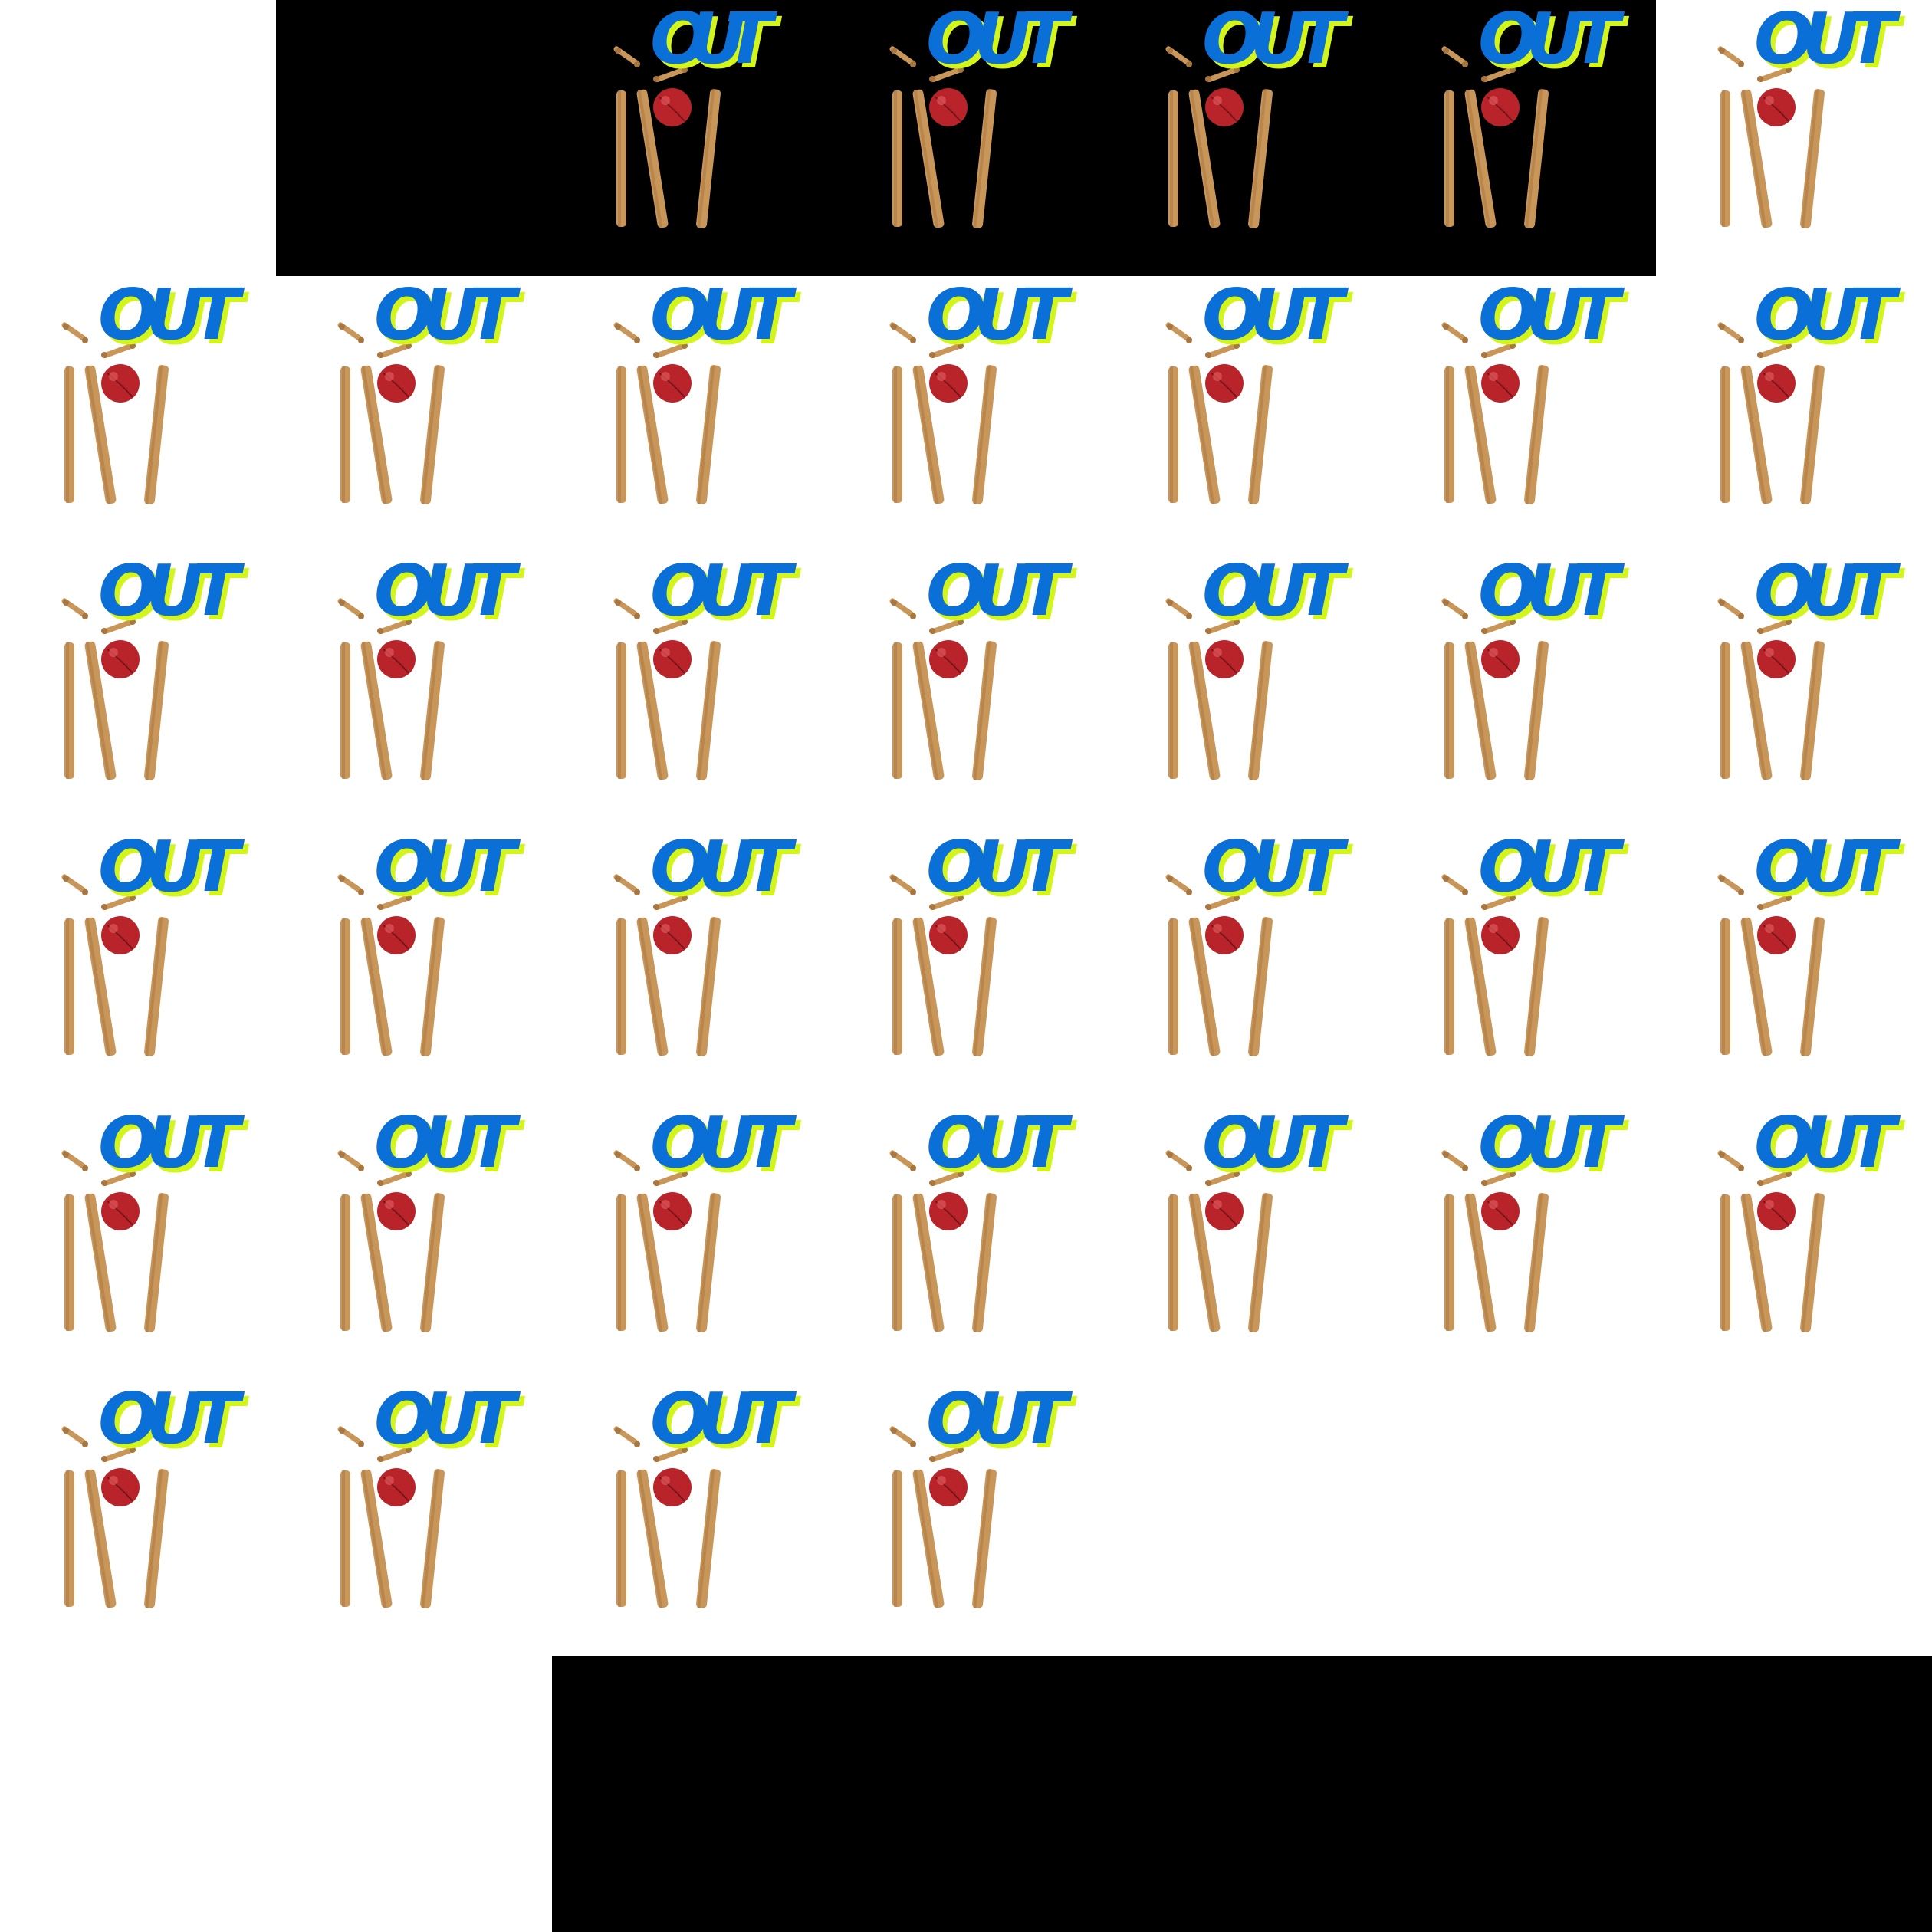 This screenshot has width=1932, height=1932. I want to click on empty-region-notch, so click(1681, 1).